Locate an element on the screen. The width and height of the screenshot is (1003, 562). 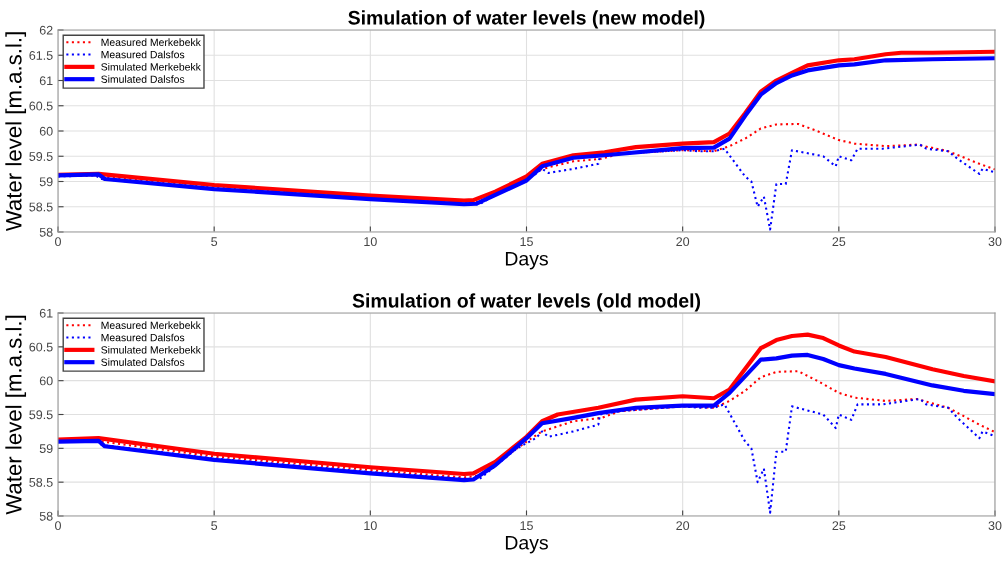
y-tick-label: 61.5 is located at coordinates (41, 55).